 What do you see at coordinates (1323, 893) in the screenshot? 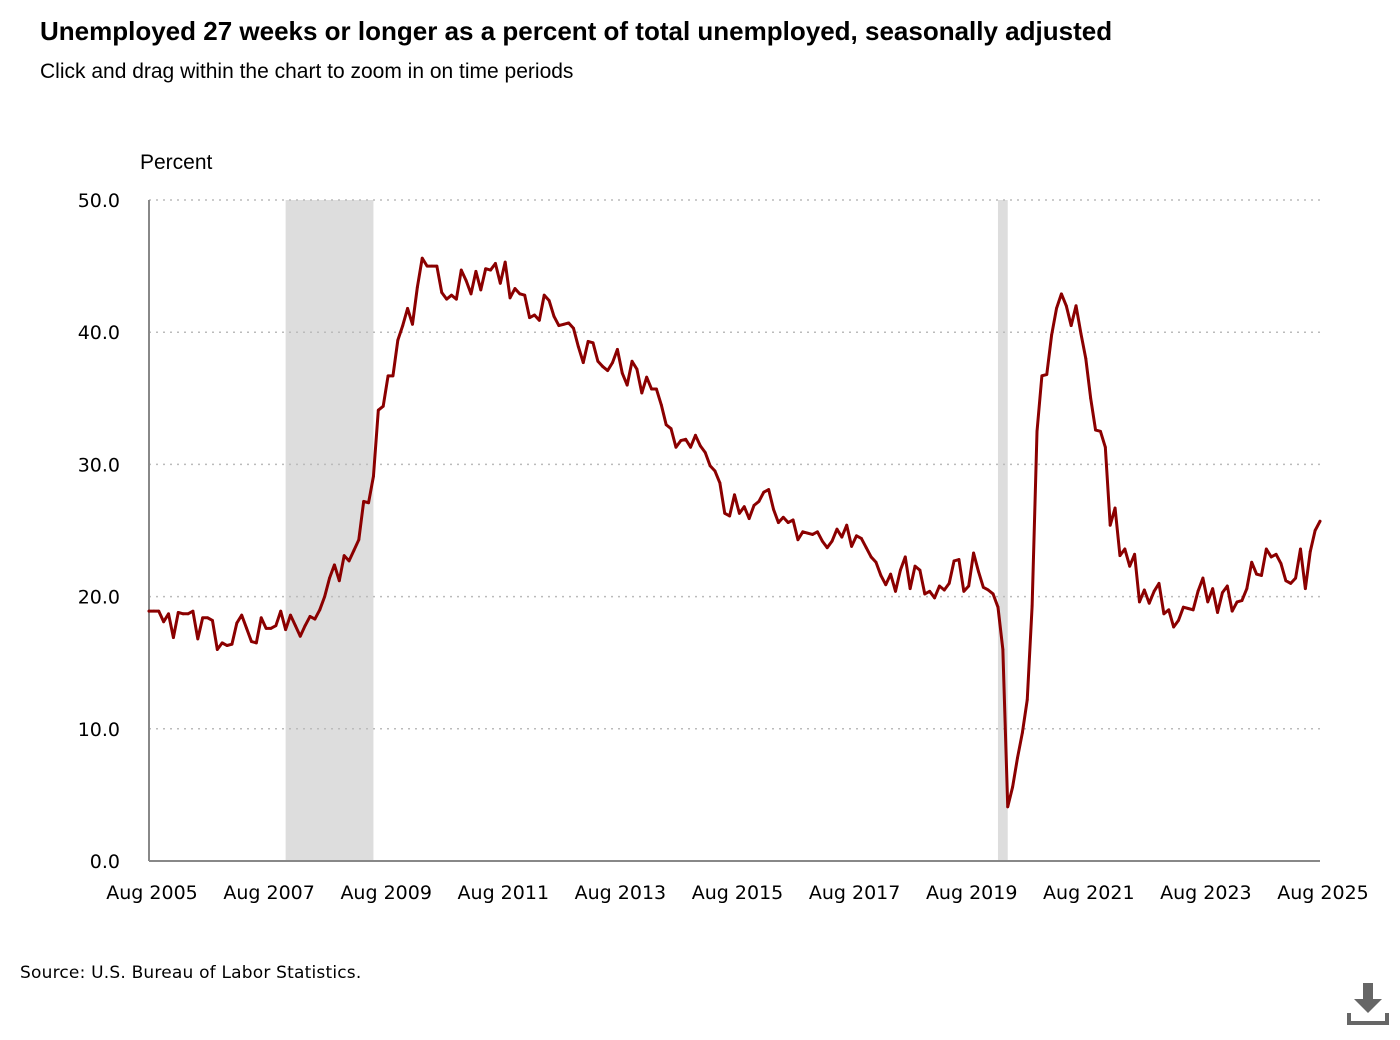
I see `x-tick-label: Aug 2025` at bounding box center [1323, 893].